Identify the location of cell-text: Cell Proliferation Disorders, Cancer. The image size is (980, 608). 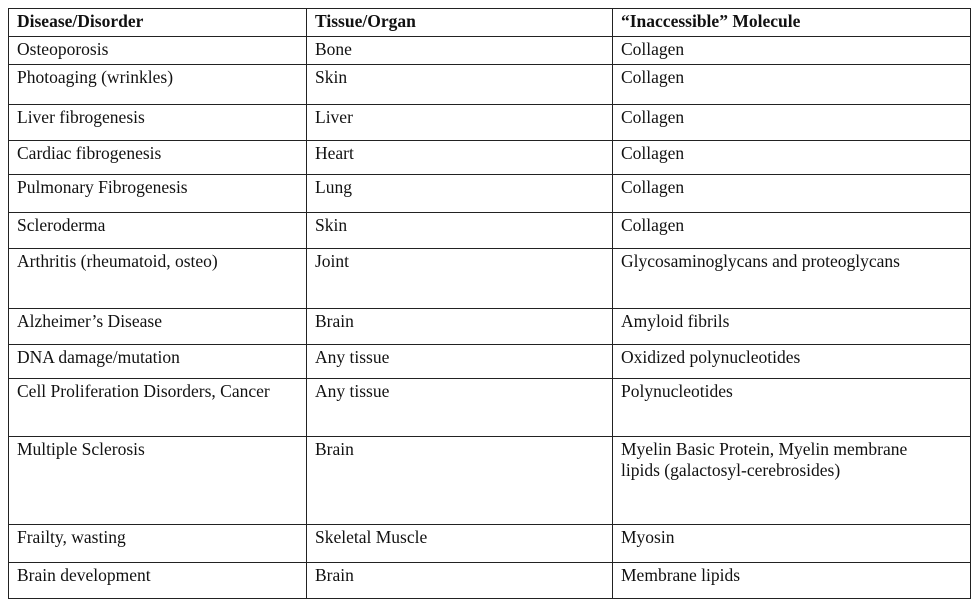
(143, 391).